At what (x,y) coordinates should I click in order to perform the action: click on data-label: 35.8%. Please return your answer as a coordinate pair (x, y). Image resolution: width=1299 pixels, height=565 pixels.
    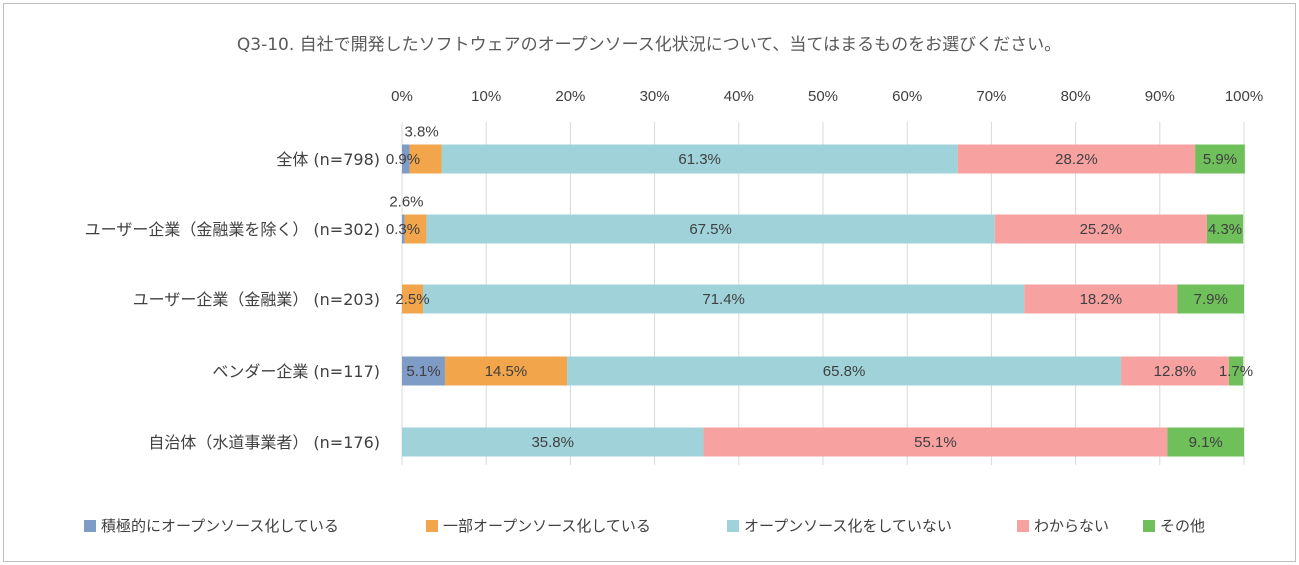
    Looking at the image, I should click on (552, 442).